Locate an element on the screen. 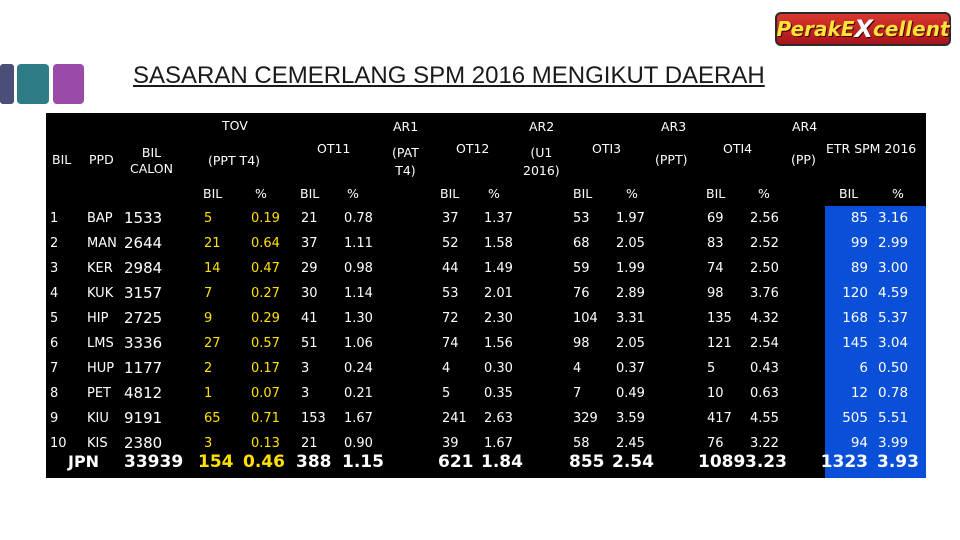 The height and width of the screenshot is (540, 960). cell-ot11-pct: 1.14 is located at coordinates (358, 293).